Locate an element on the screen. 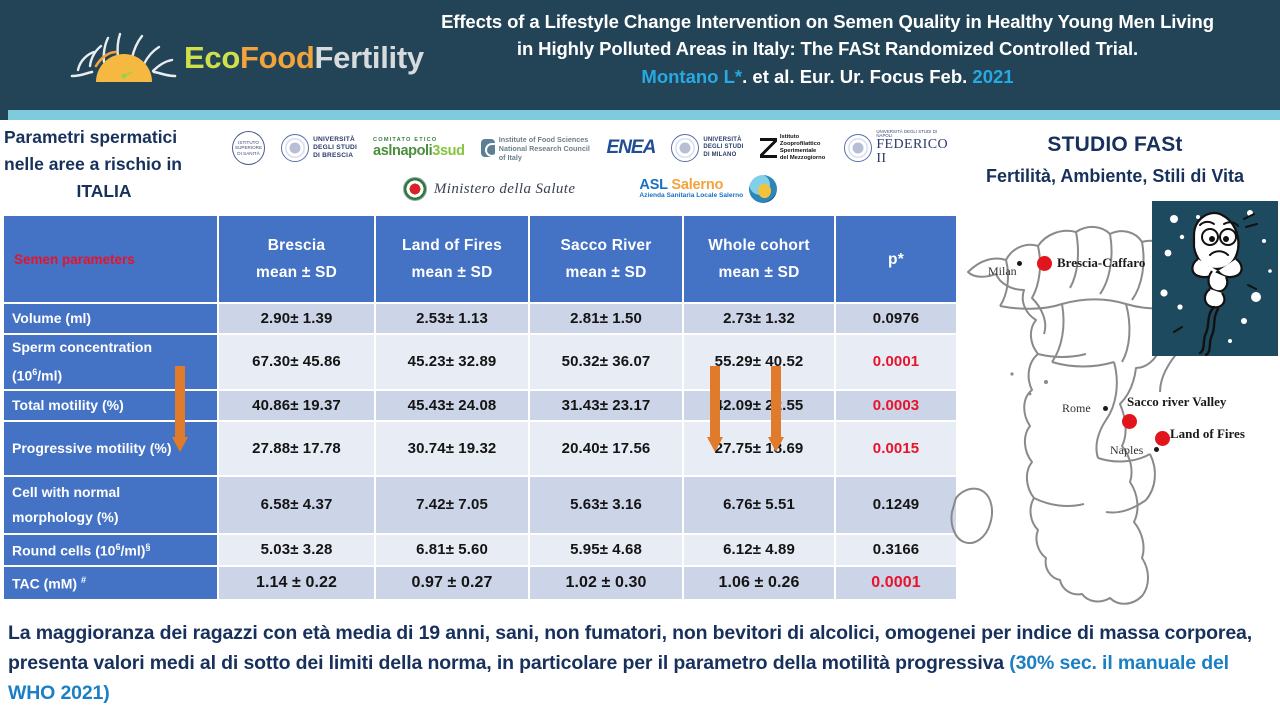 The width and height of the screenshot is (1280, 720). sad-sperm-cartoon is located at coordinates (1215, 278).